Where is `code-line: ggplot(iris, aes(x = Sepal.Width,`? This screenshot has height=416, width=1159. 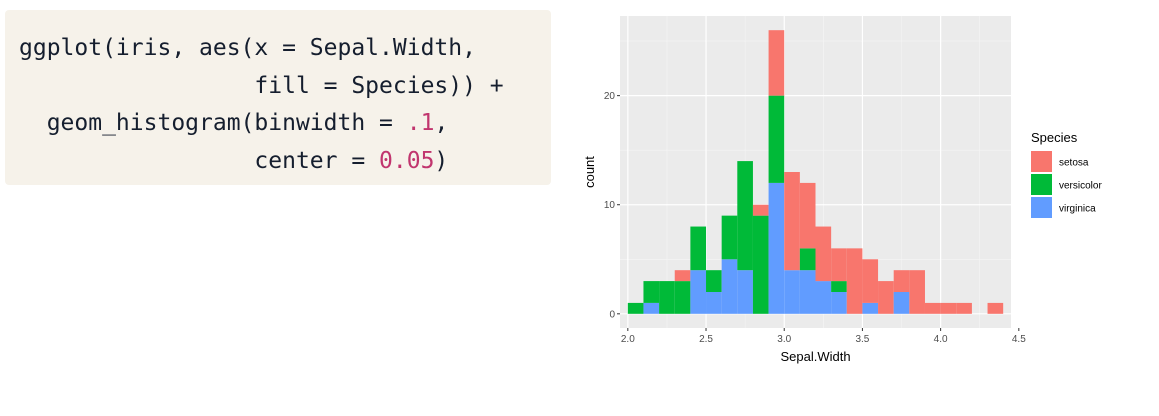 code-line: ggplot(iris, aes(x = Sepal.Width, is located at coordinates (285, 49).